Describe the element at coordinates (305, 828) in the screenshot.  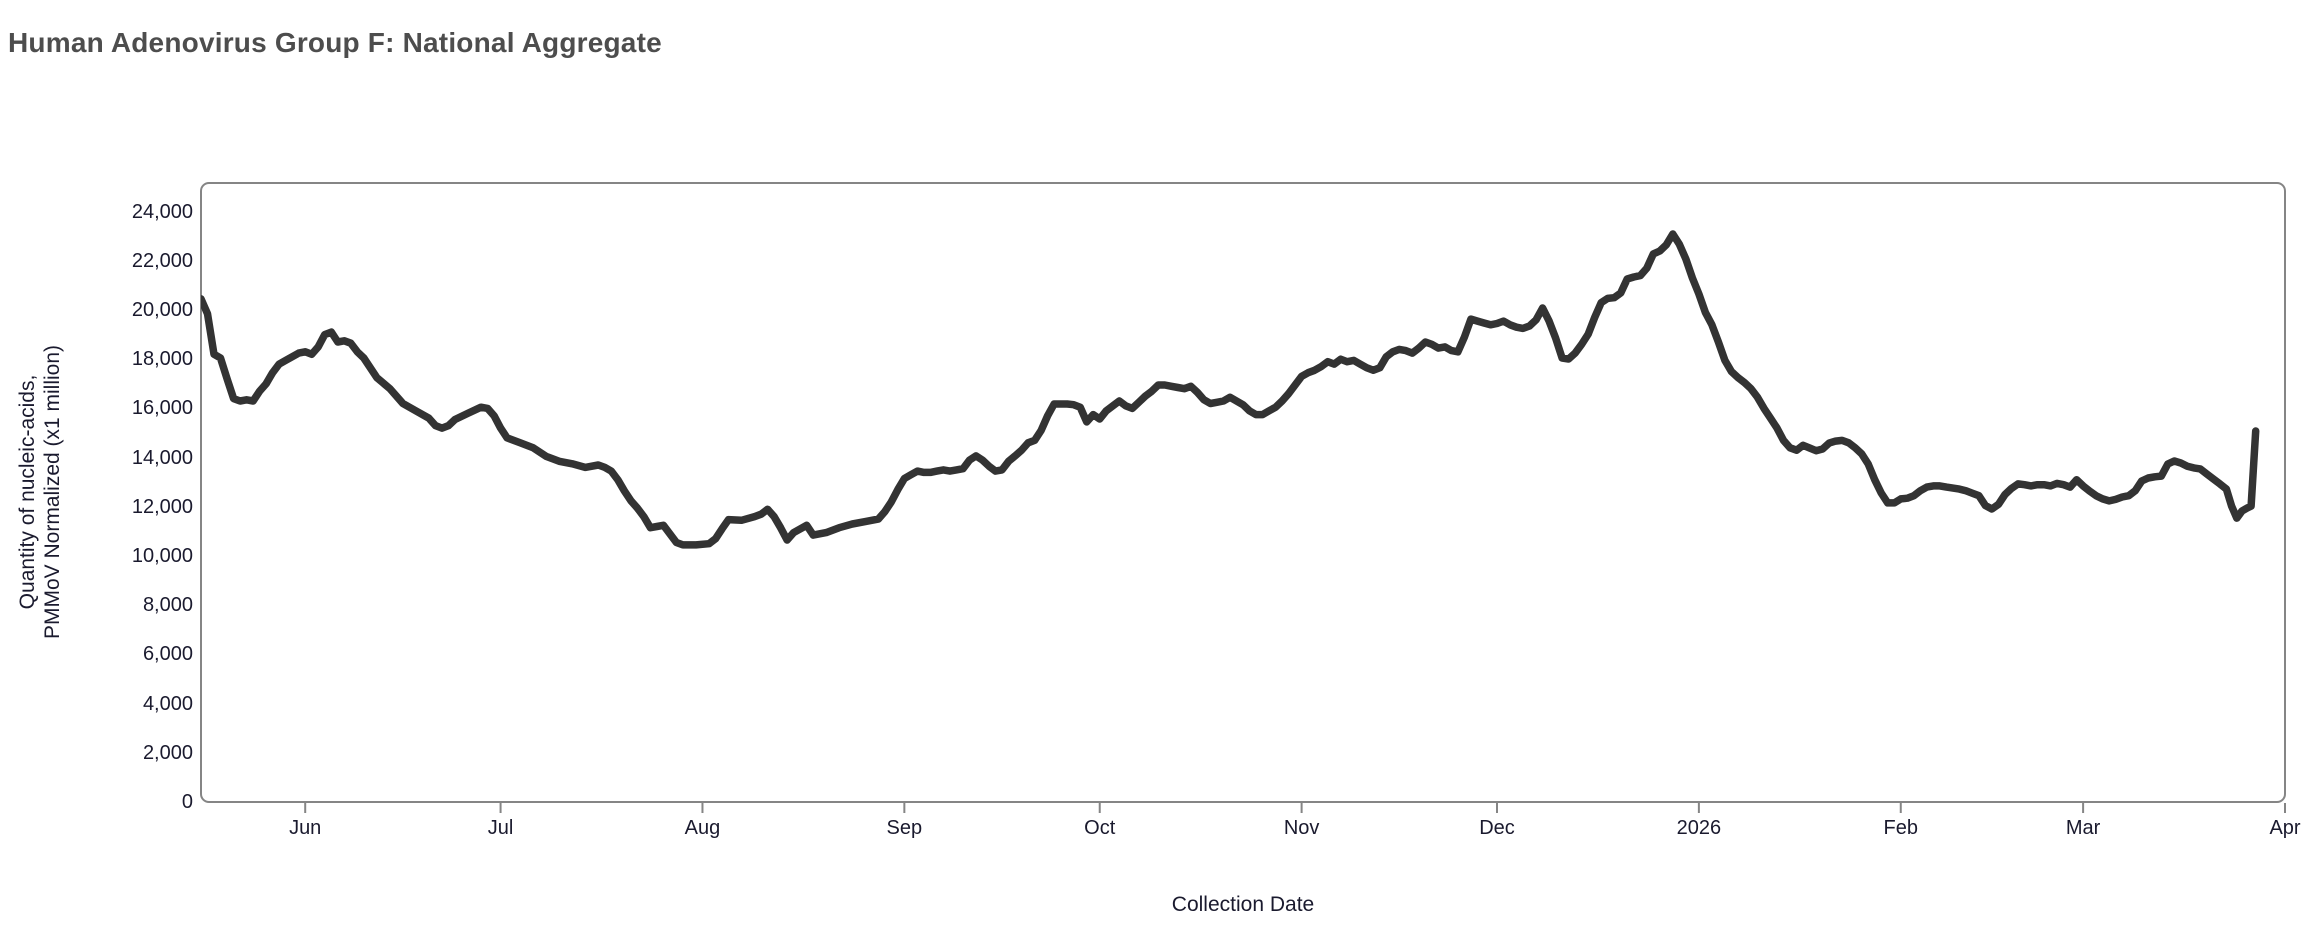
I see `x-tick-label: Jun` at that location.